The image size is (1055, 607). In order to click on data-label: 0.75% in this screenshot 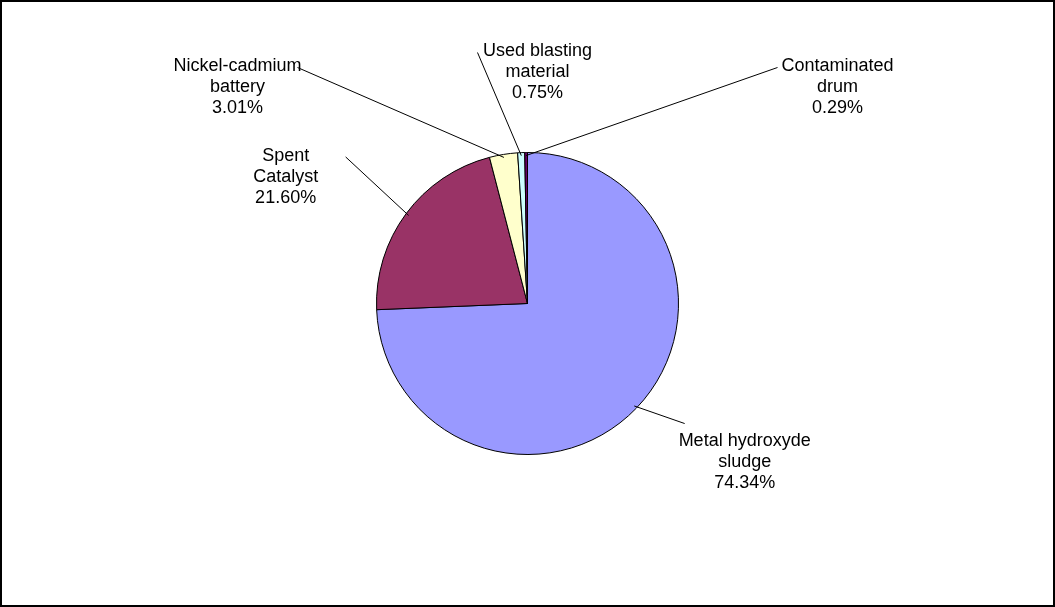, I will do `click(537, 92)`.